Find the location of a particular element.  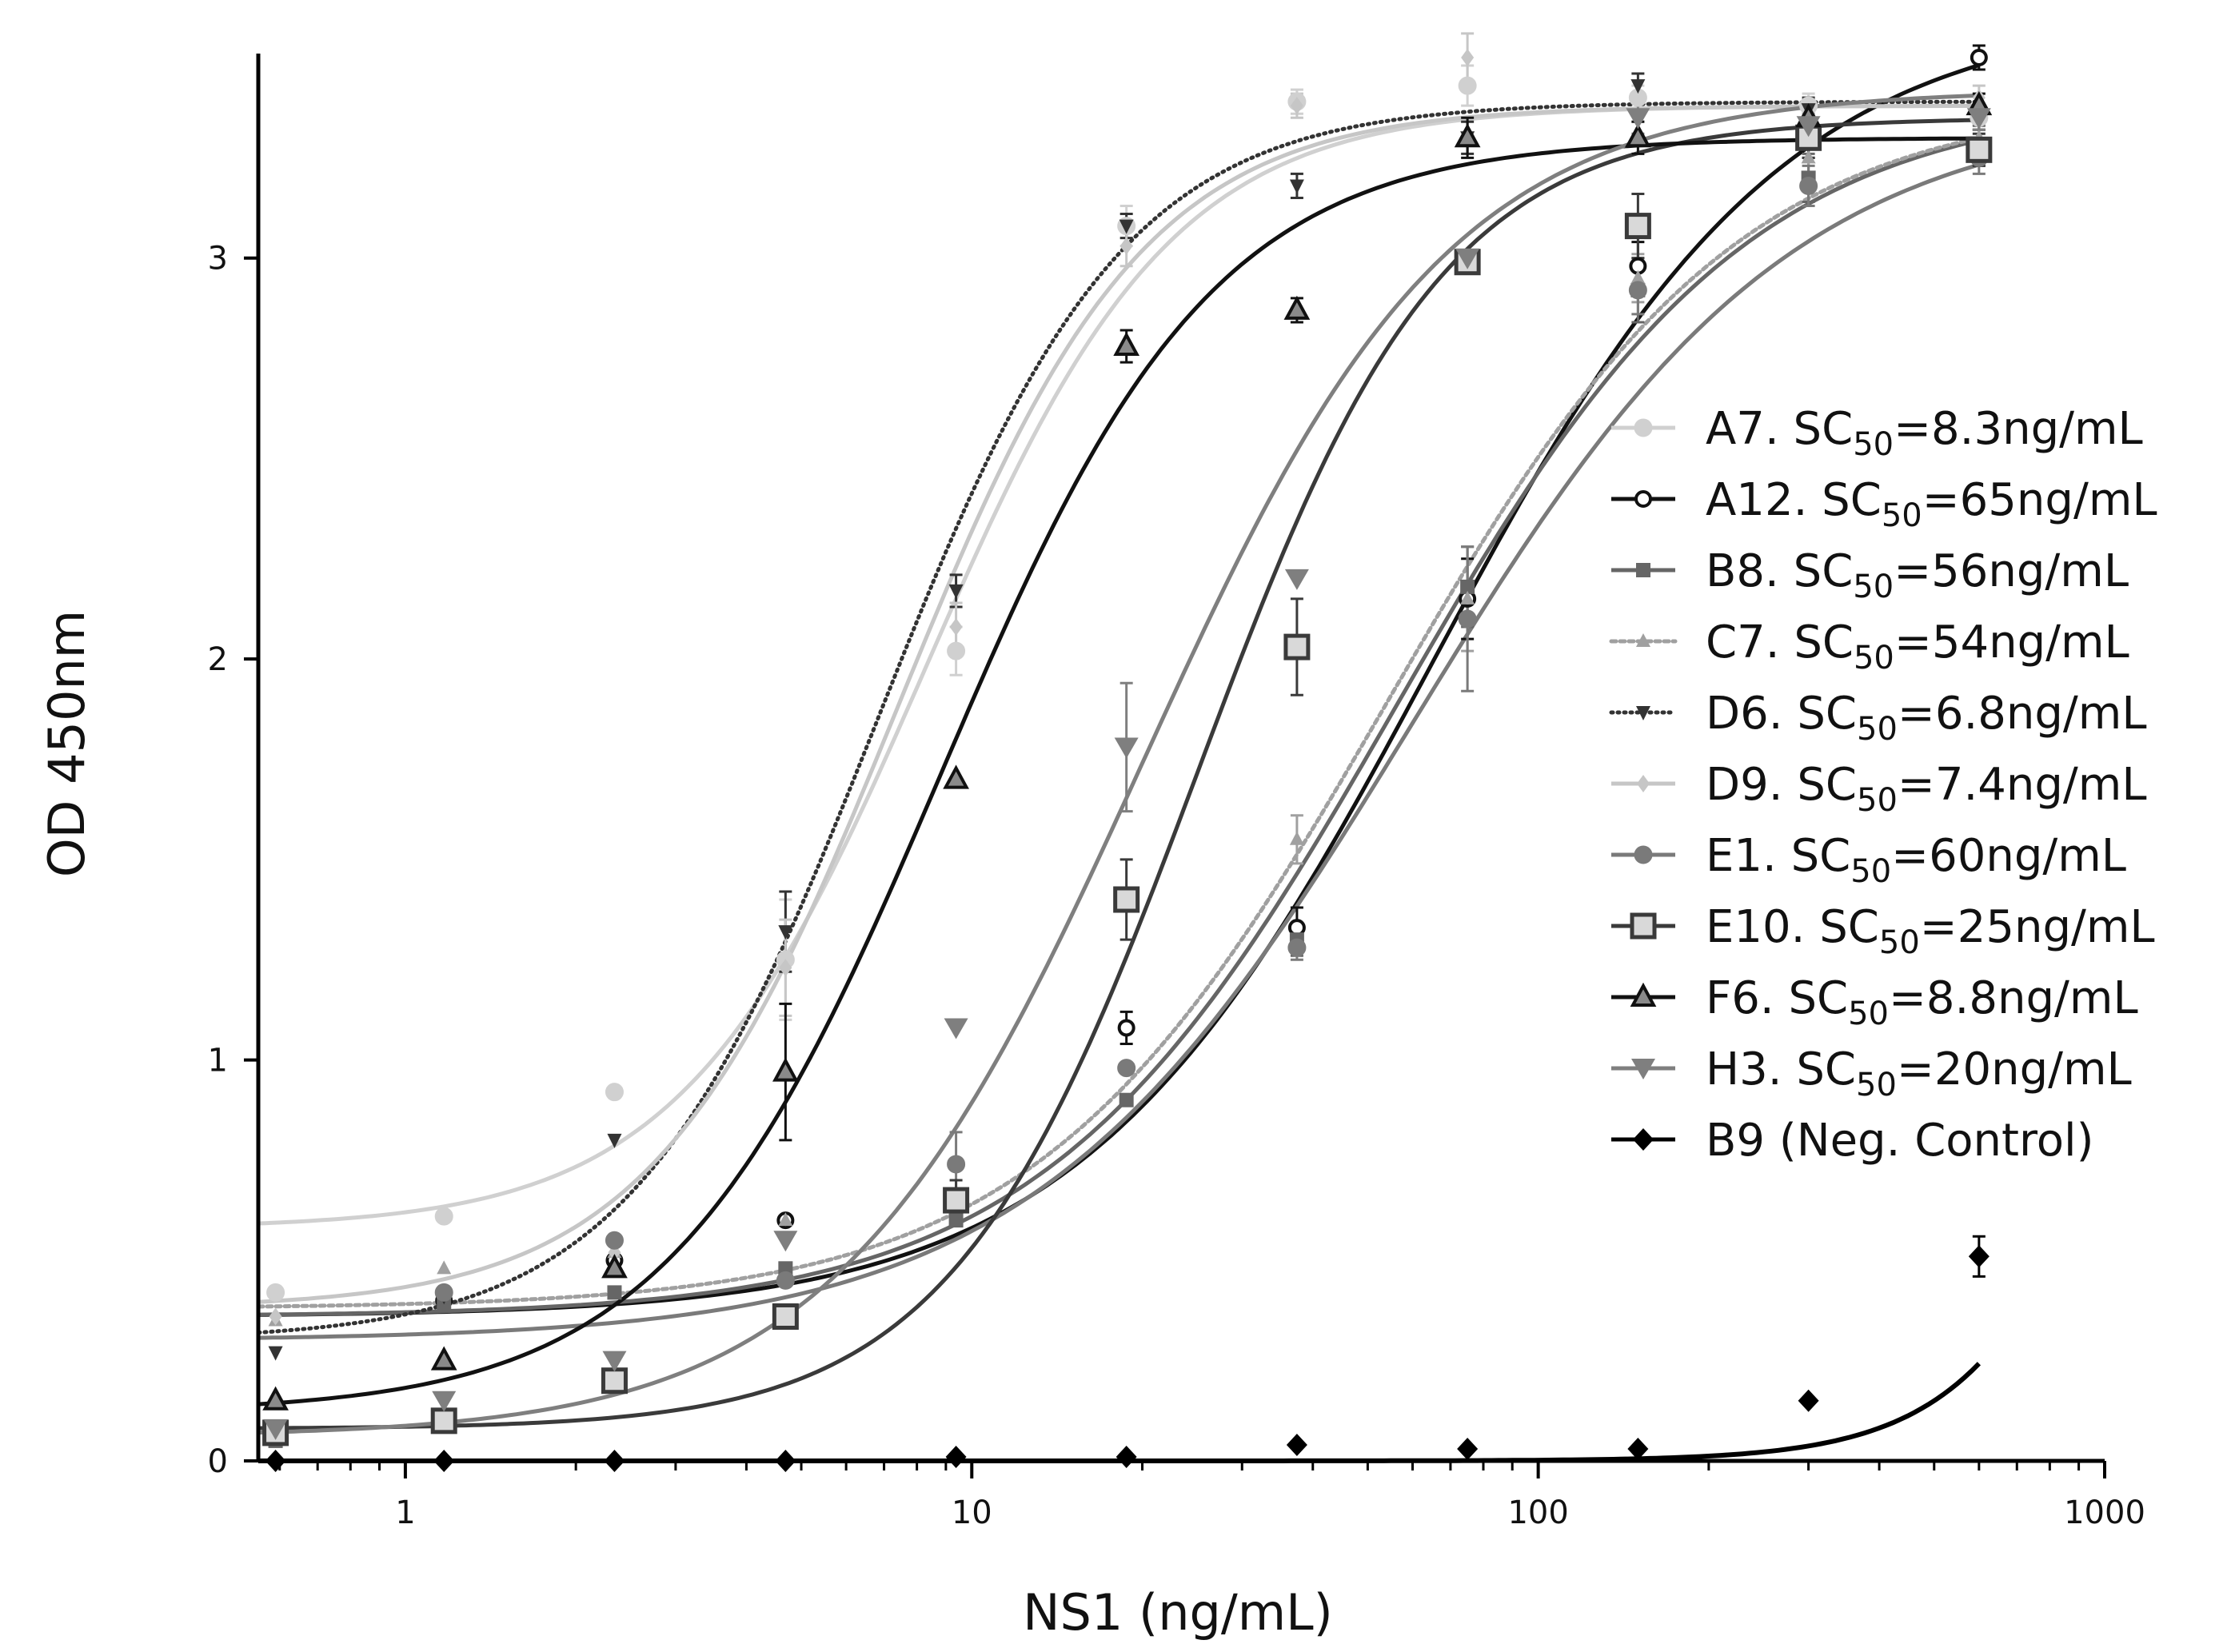

legend-label: B9 (Neg. Control) is located at coordinates (1899, 1141).